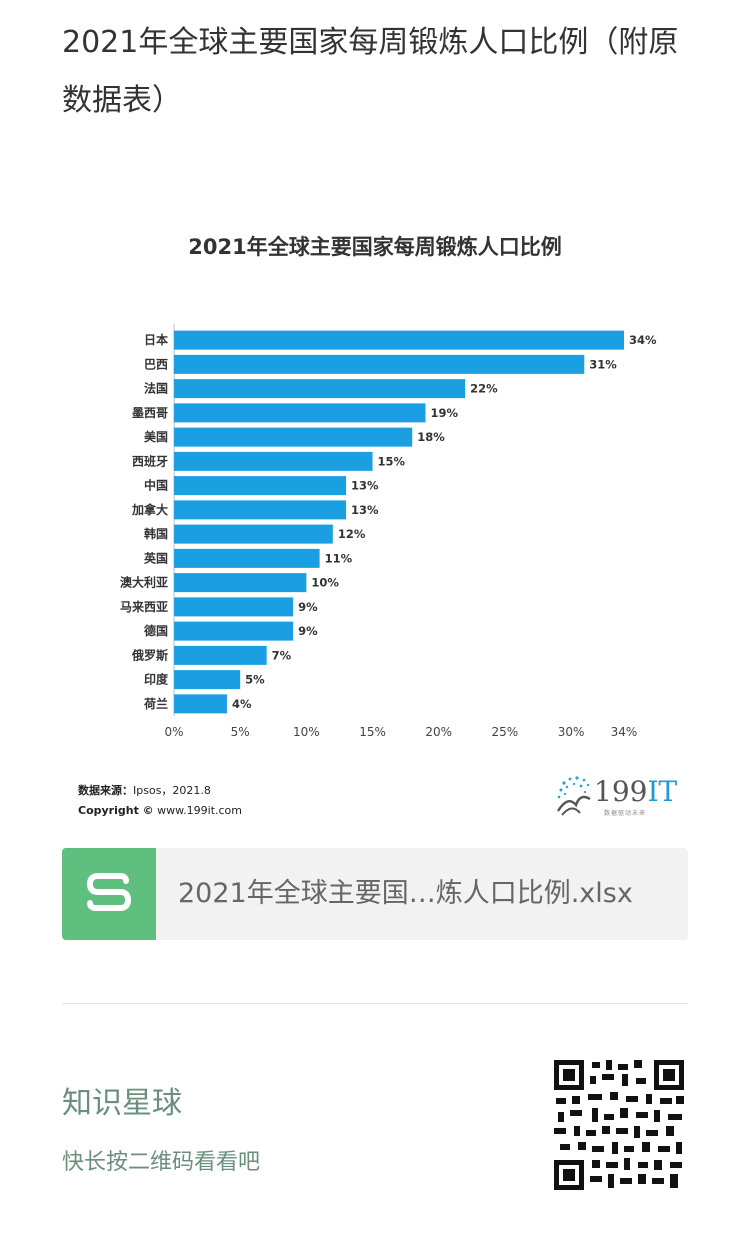  What do you see at coordinates (156, 630) in the screenshot?
I see `category-label: 德国` at bounding box center [156, 630].